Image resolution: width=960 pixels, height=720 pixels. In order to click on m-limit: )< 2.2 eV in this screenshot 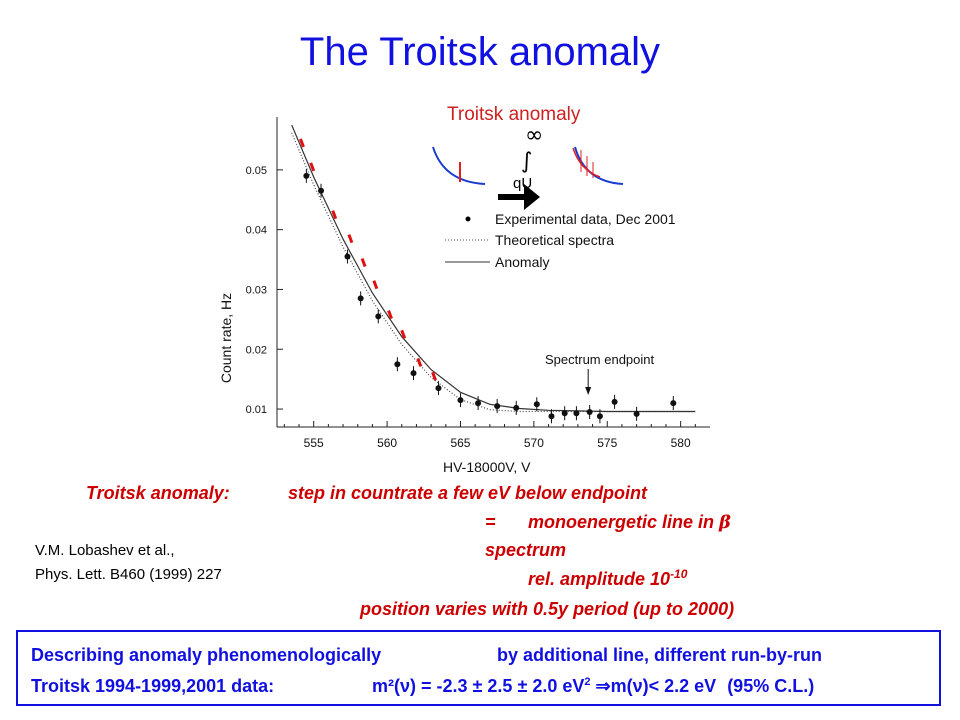, I will do `click(679, 686)`.